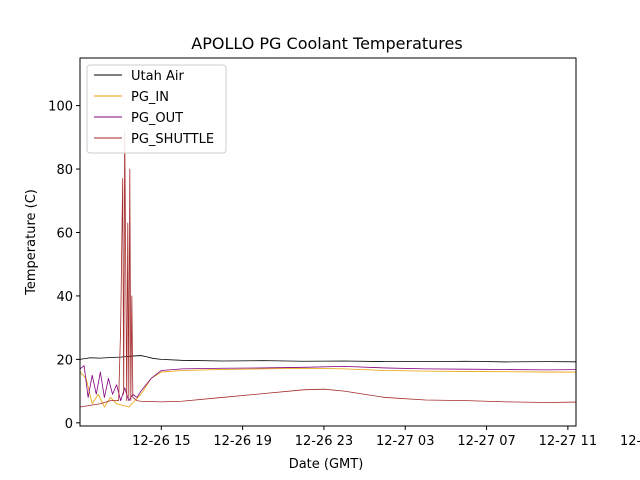 The image size is (640, 480). What do you see at coordinates (172, 139) in the screenshot?
I see `legend-label: PG_SHUTTLE` at bounding box center [172, 139].